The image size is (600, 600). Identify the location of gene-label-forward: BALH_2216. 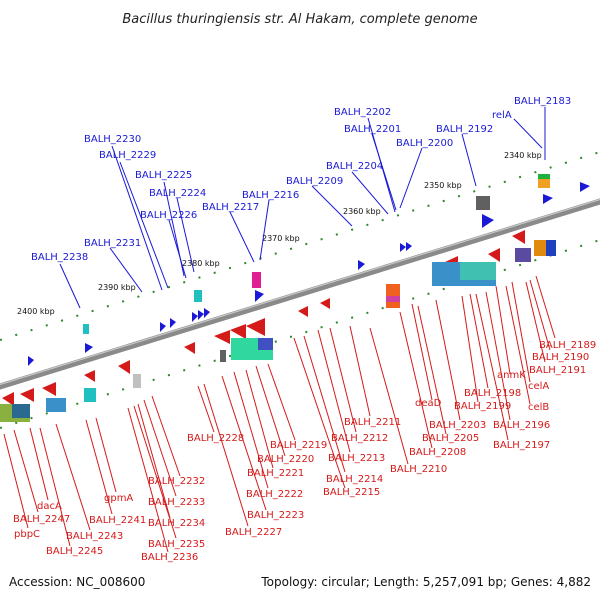
(270, 195).